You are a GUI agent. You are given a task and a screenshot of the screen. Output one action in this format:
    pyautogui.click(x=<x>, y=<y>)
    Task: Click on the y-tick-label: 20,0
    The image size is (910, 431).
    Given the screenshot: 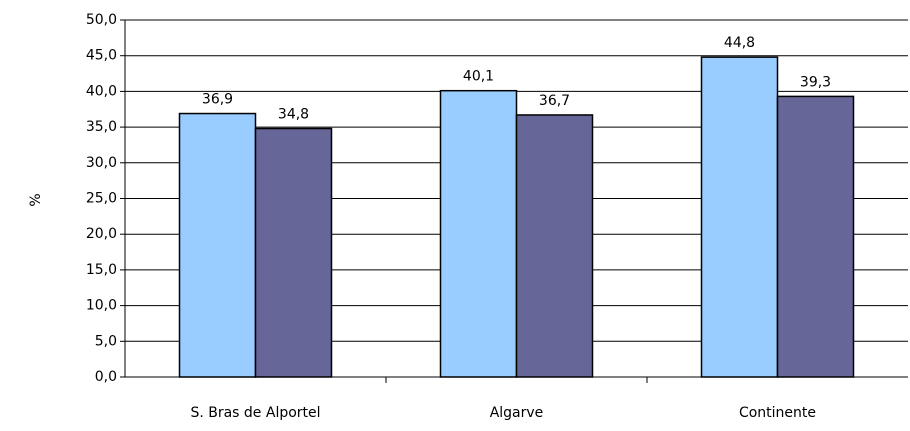 What is the action you would take?
    pyautogui.click(x=101, y=234)
    